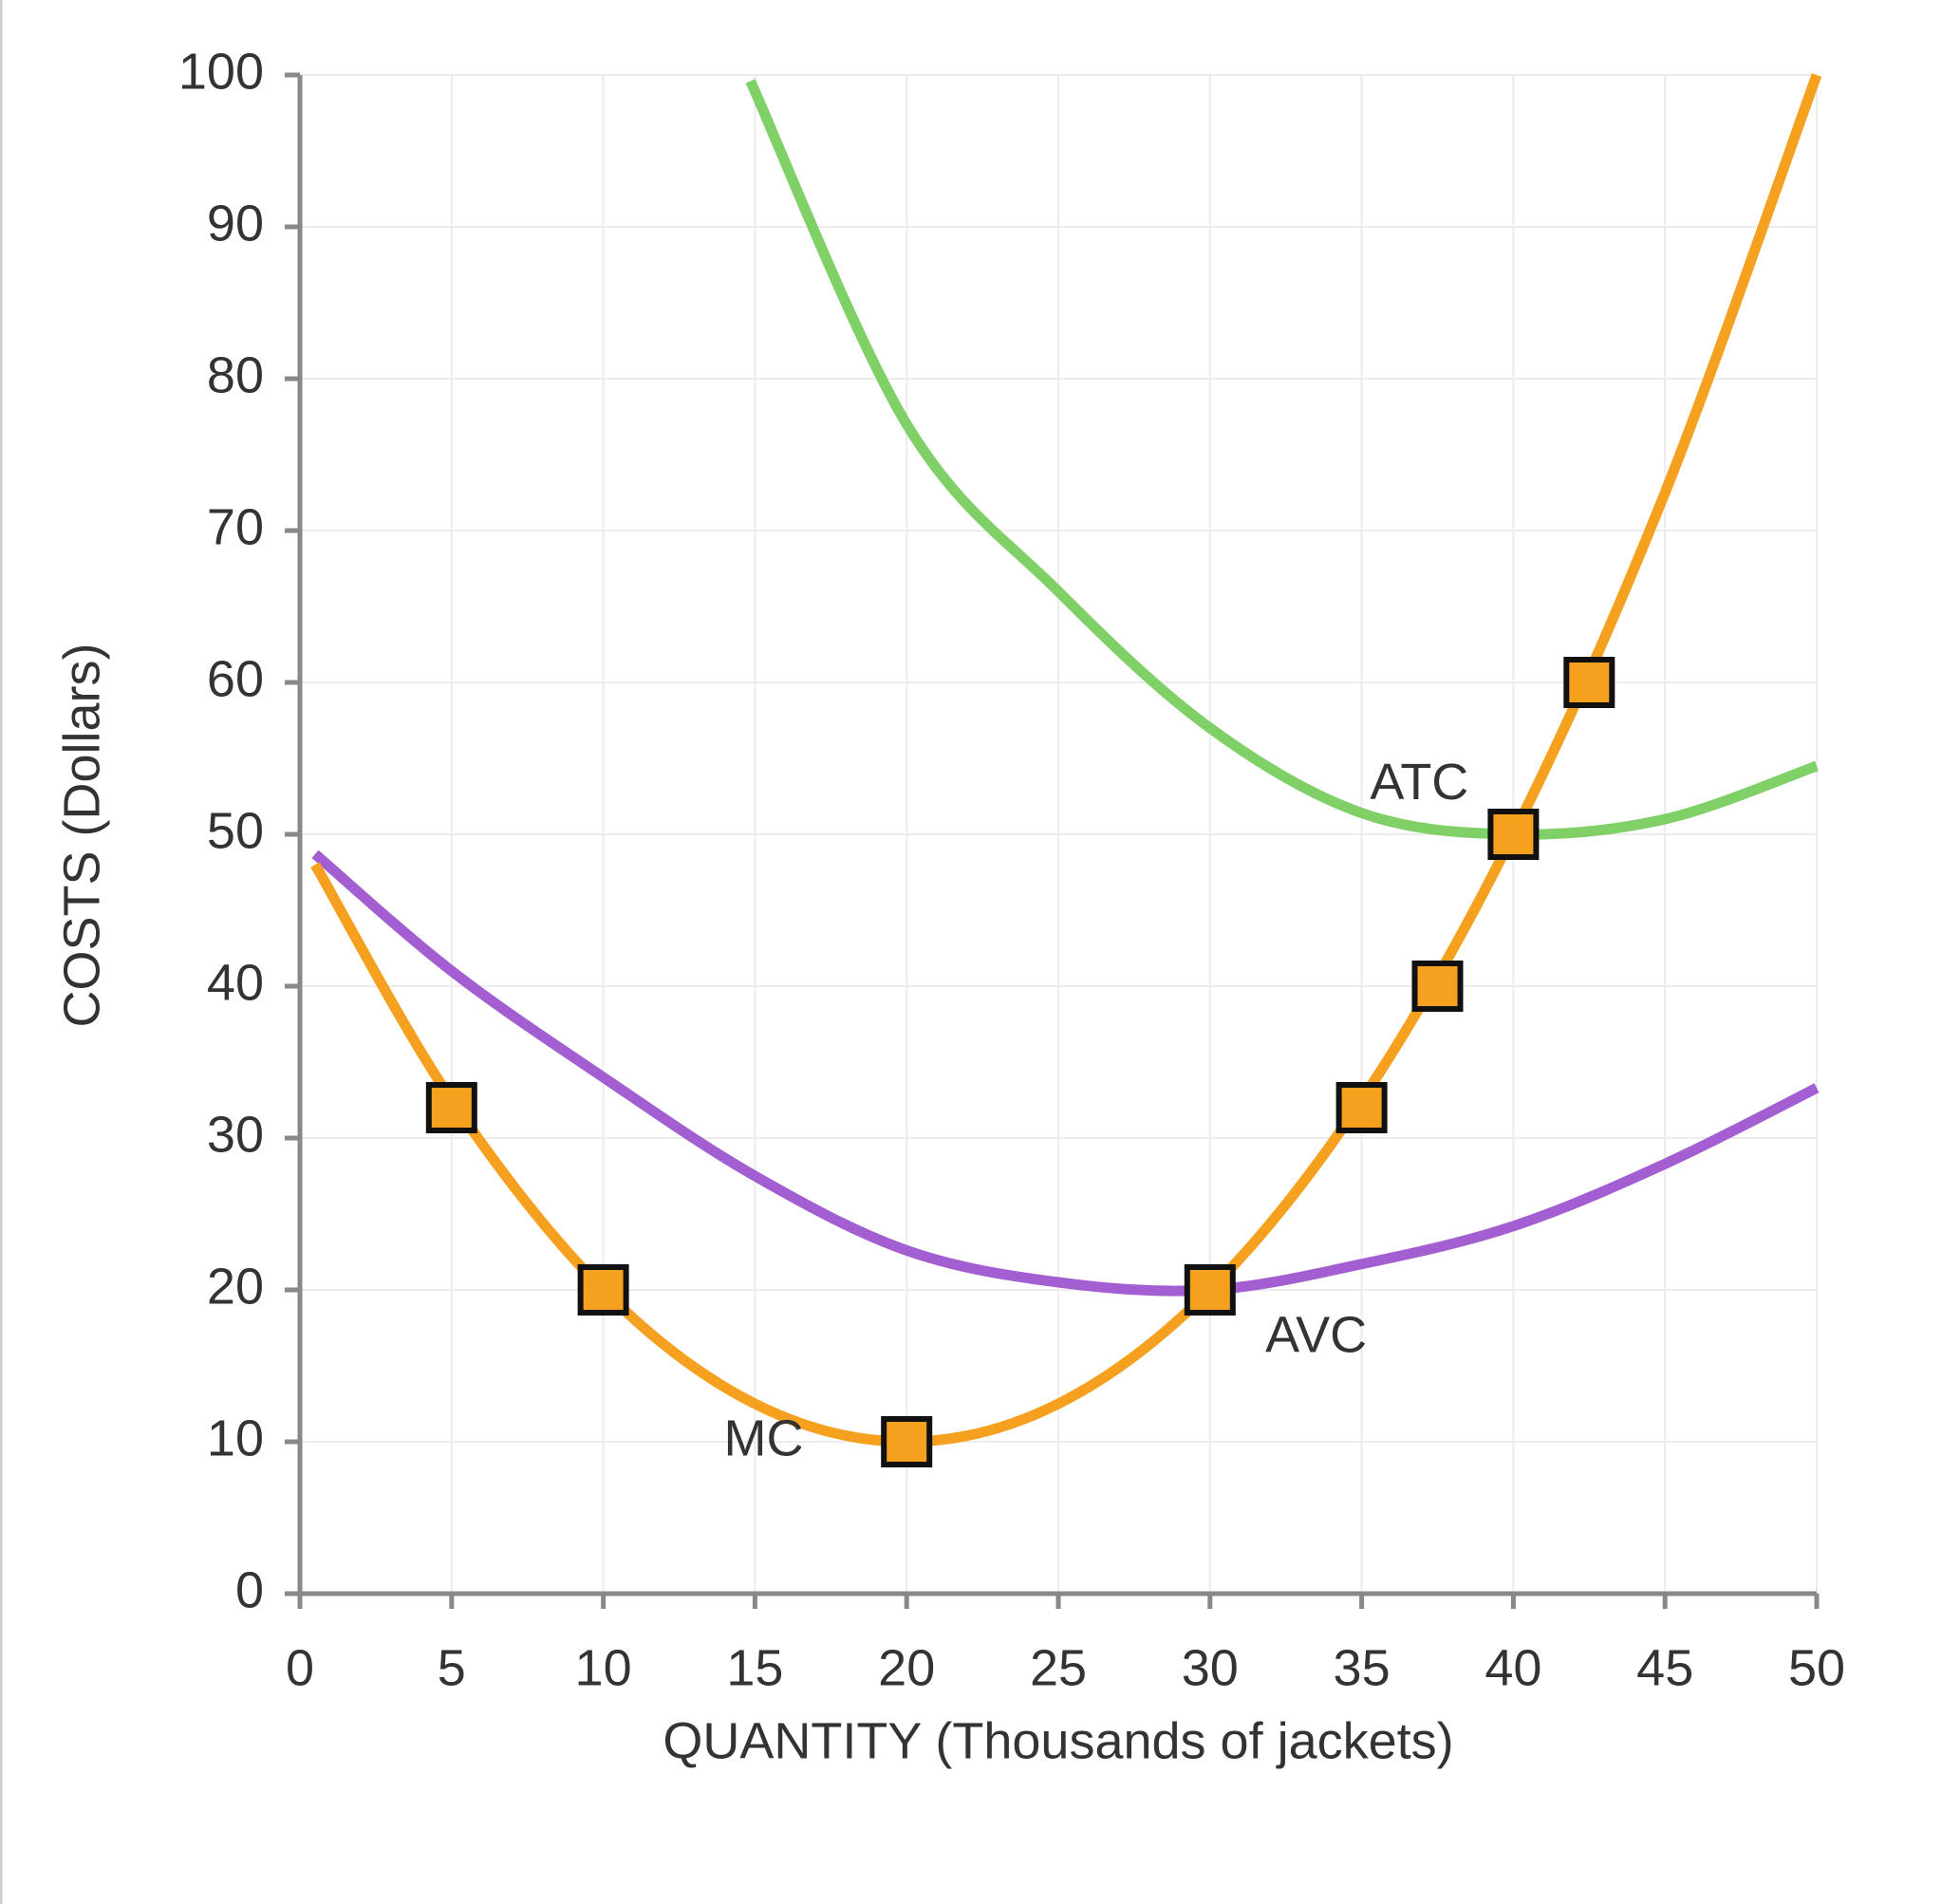  What do you see at coordinates (1059, 1667) in the screenshot?
I see `x-tick-label: 25` at bounding box center [1059, 1667].